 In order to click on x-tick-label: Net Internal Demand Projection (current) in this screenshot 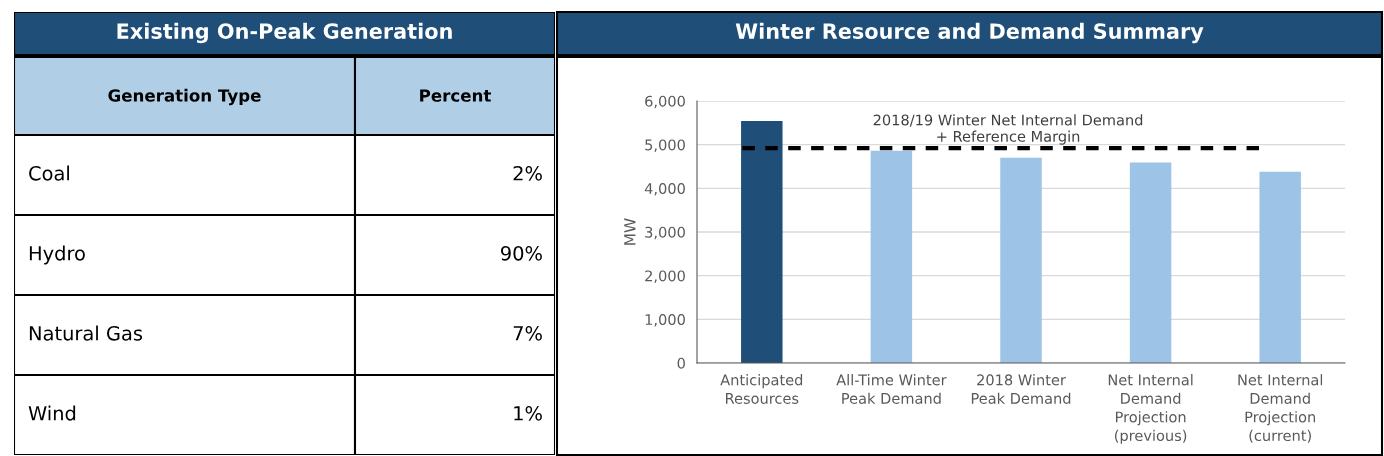, I will do `click(1280, 408)`.